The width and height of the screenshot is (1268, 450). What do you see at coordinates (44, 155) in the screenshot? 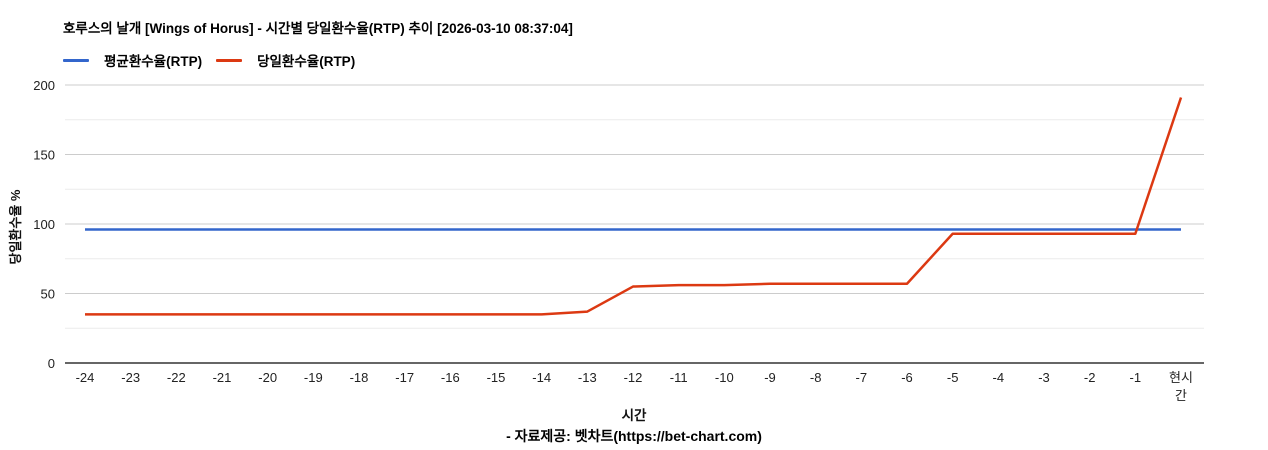
I see `y-tick-label: 150` at bounding box center [44, 155].